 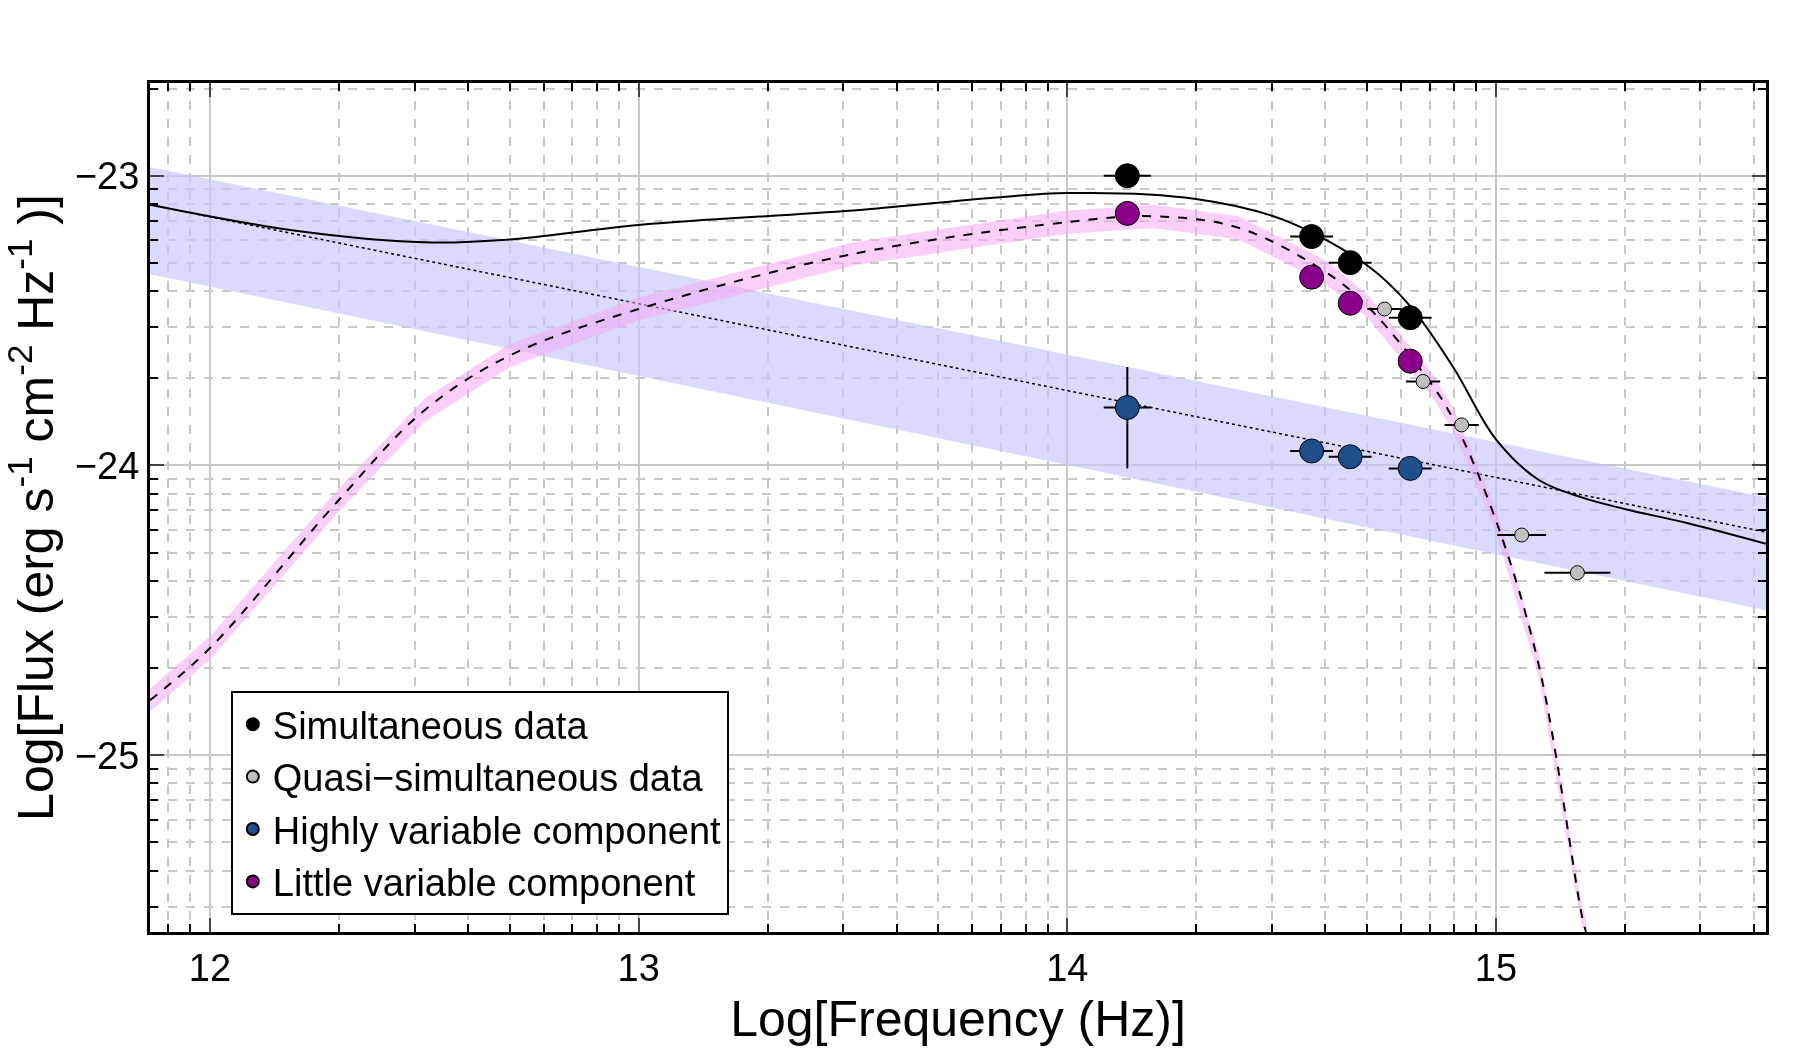 I want to click on x-axis-title: Log[Frequency (Hz)], so click(x=958, y=1019).